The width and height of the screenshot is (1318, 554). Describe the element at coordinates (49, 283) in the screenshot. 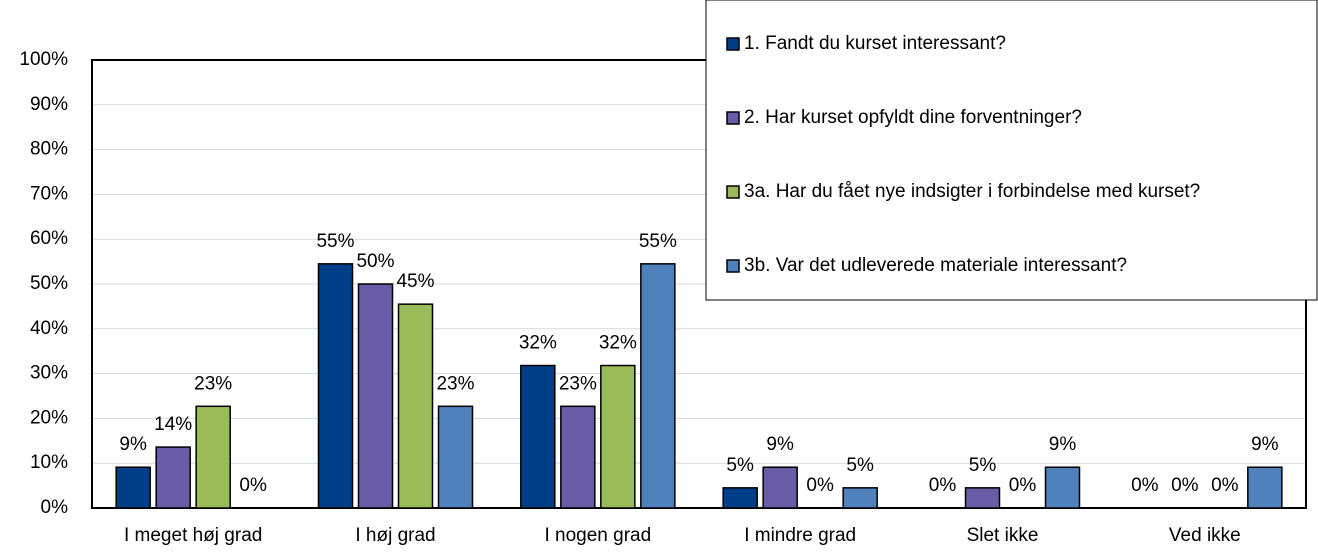

I see `y-tick-label: 50%` at that location.